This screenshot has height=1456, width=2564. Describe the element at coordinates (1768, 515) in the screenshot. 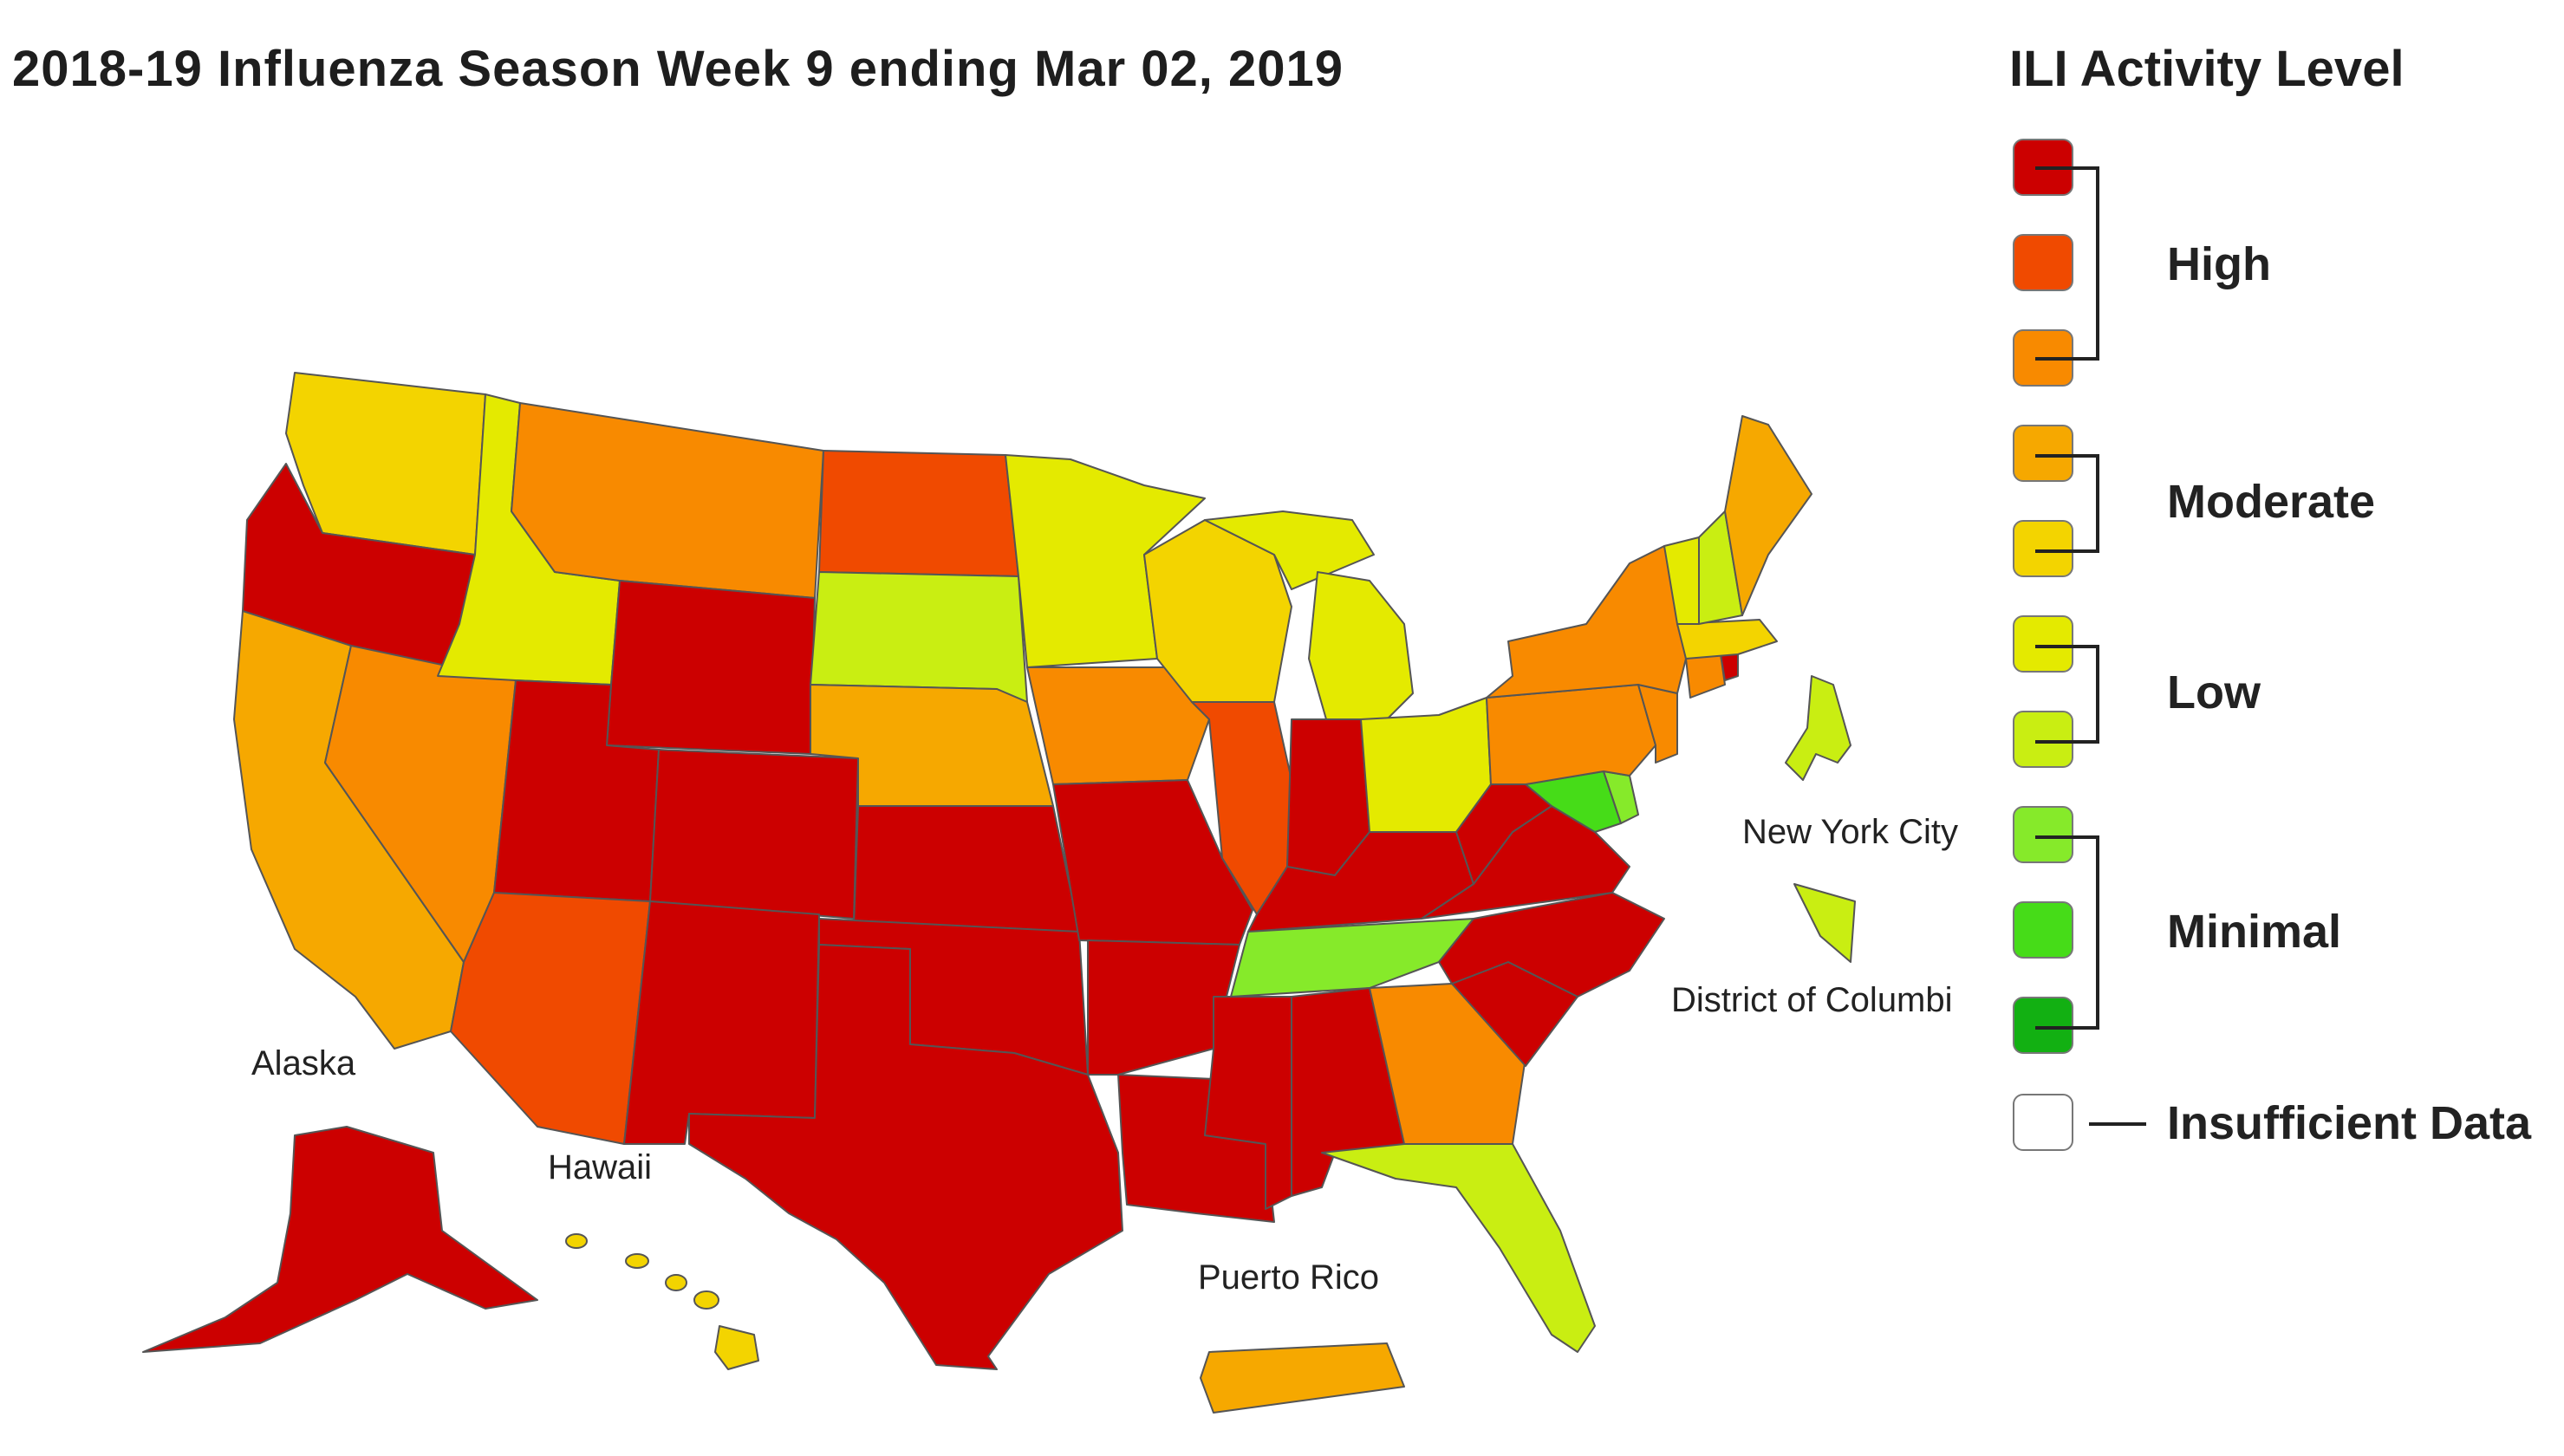

I see `state-ME` at that location.